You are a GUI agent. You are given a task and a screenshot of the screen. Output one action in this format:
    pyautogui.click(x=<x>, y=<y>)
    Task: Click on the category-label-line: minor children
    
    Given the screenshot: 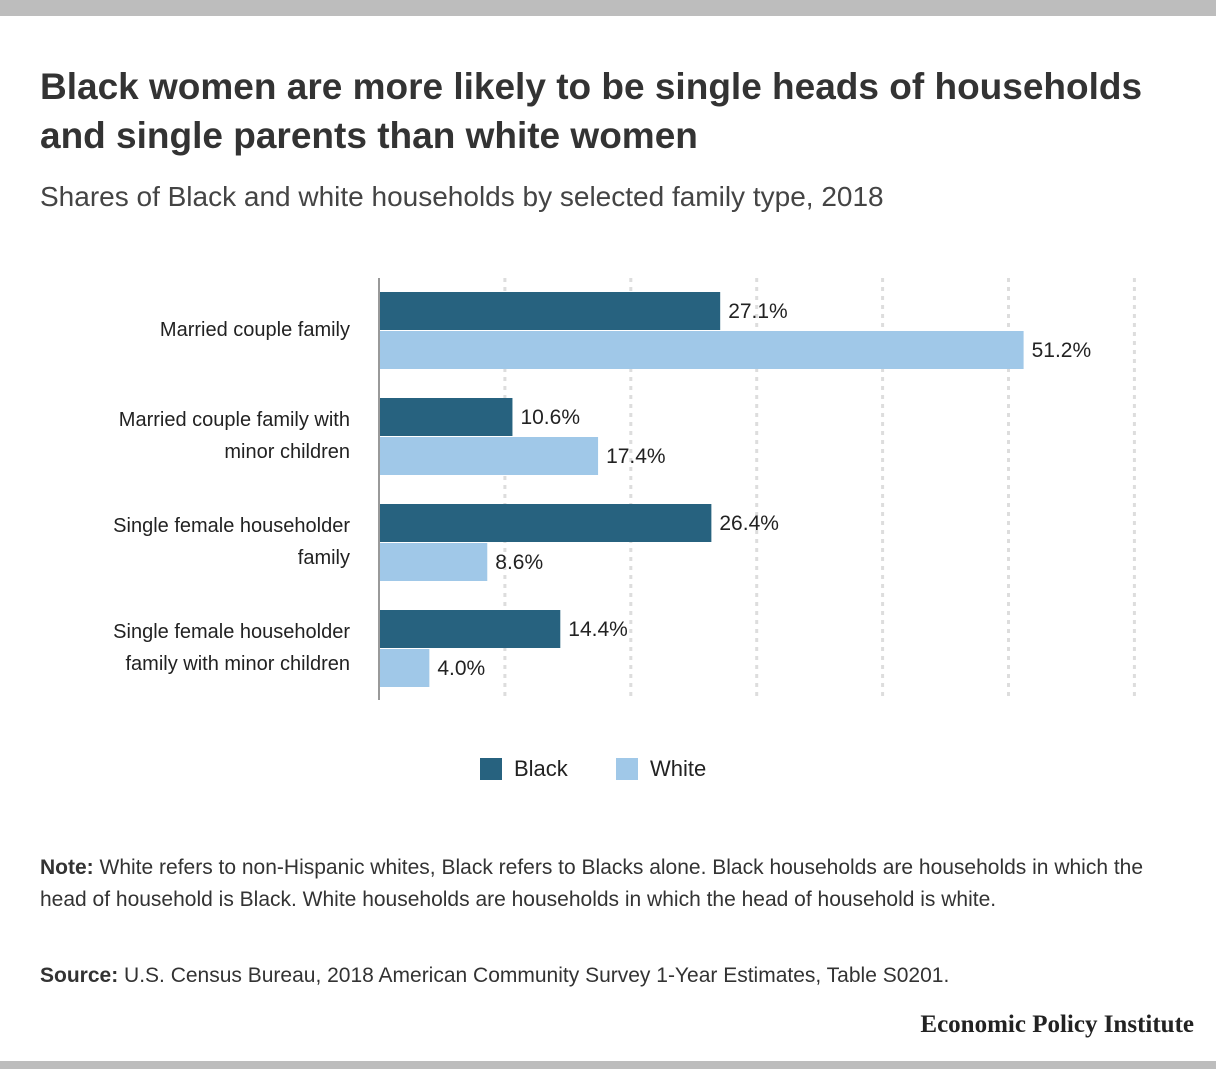 What is the action you would take?
    pyautogui.click(x=287, y=452)
    